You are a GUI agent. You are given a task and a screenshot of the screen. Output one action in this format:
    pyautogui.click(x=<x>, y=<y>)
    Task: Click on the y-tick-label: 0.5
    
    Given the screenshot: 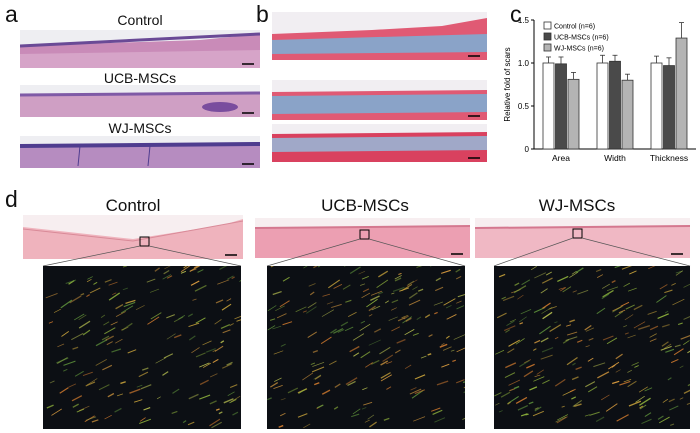 What is the action you would take?
    pyautogui.click(x=524, y=106)
    